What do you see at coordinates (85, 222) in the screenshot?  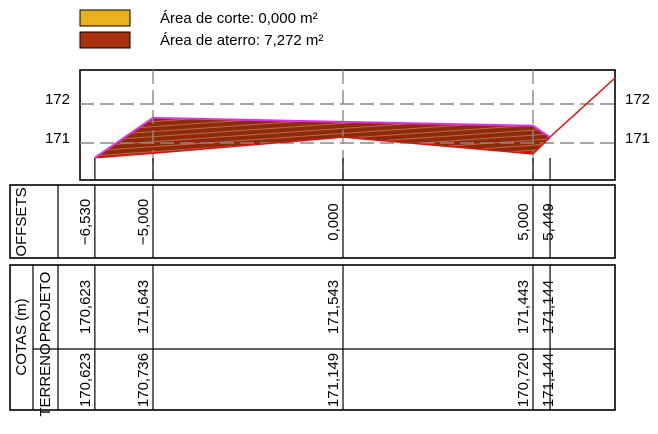 I see `offset-value: −6,530` at bounding box center [85, 222].